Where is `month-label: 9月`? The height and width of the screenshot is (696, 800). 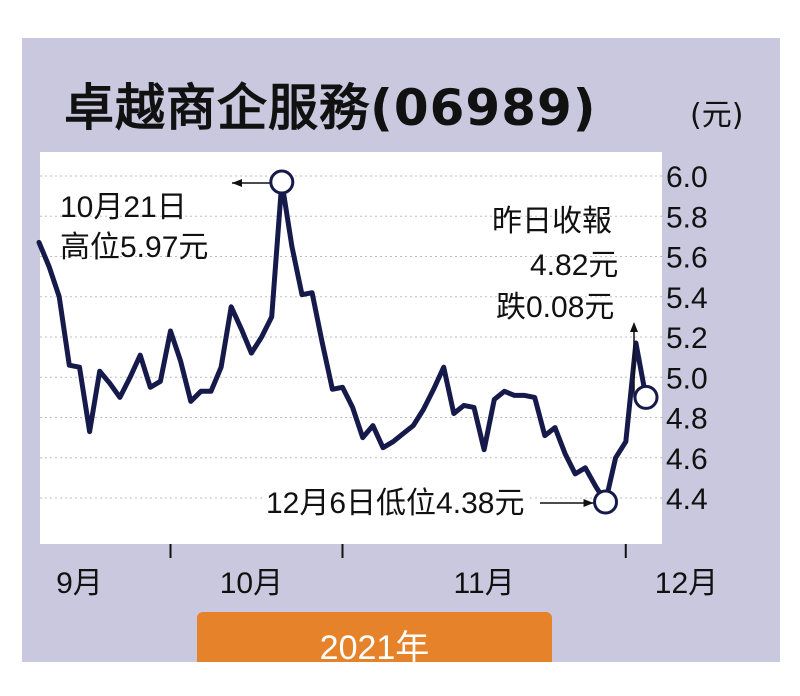
month-label: 9月 is located at coordinates (79, 583).